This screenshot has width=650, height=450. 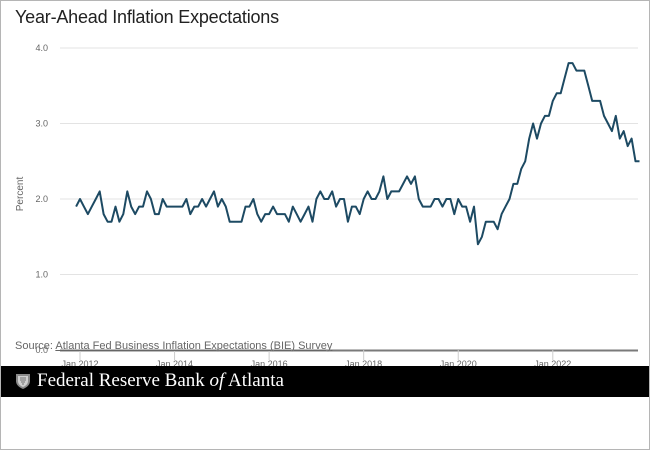 I want to click on brand-name: Federal Reserve Bank of Atlanta, so click(x=160, y=381).